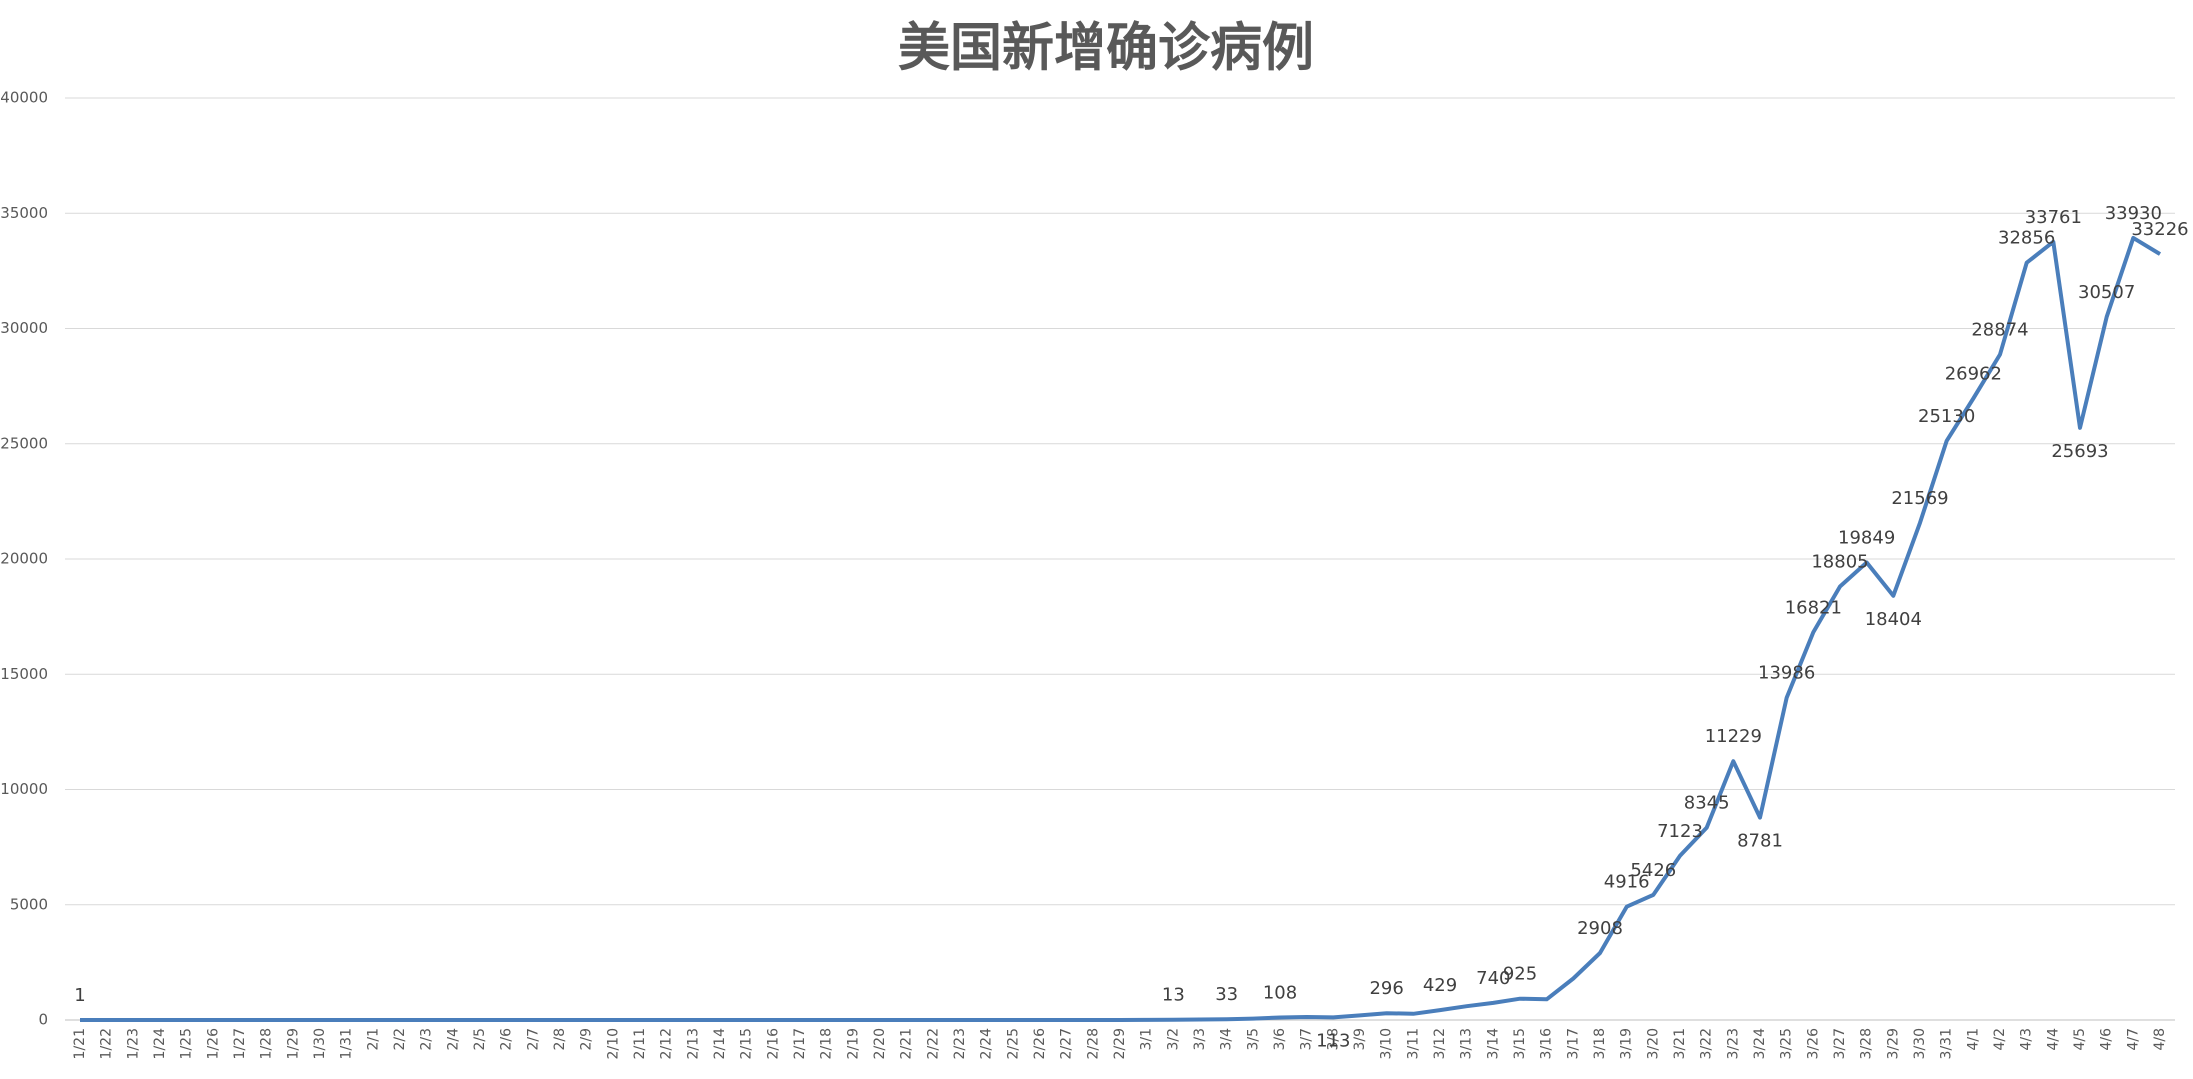 Image resolution: width=2193 pixels, height=1079 pixels. I want to click on x-tick-label: 2/22, so click(933, 1043).